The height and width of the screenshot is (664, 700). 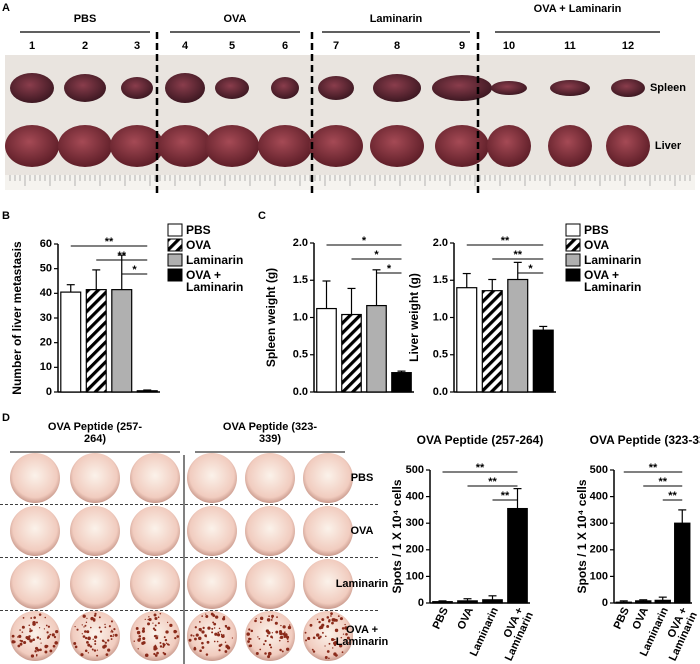 I want to click on y-tick-label: 500, so click(x=415, y=470).